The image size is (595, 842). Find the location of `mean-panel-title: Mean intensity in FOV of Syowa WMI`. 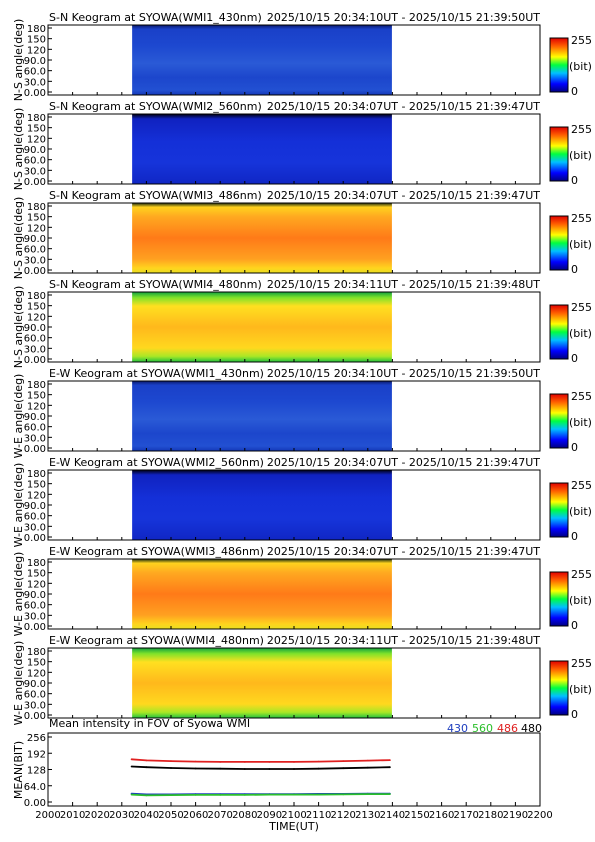

mean-panel-title: Mean intensity in FOV of Syowa WMI is located at coordinates (149, 723).